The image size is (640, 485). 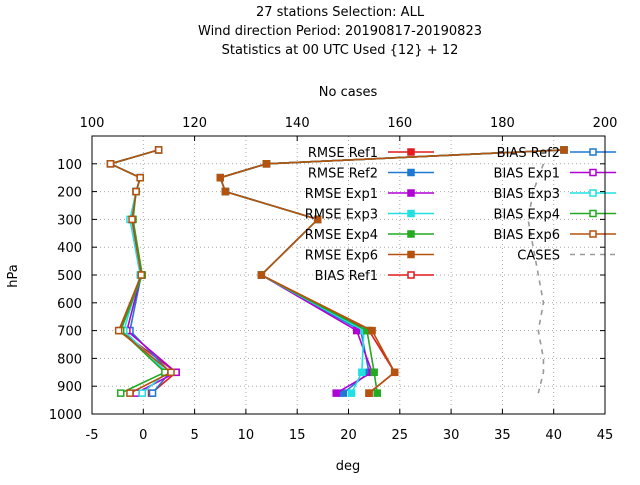 I want to click on x-tick-label: 25, so click(x=400, y=435).